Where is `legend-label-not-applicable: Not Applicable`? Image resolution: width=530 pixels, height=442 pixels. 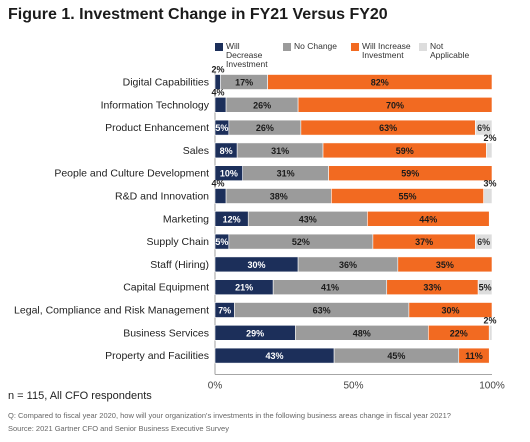 legend-label-not-applicable: Not Applicable is located at coordinates (450, 50).